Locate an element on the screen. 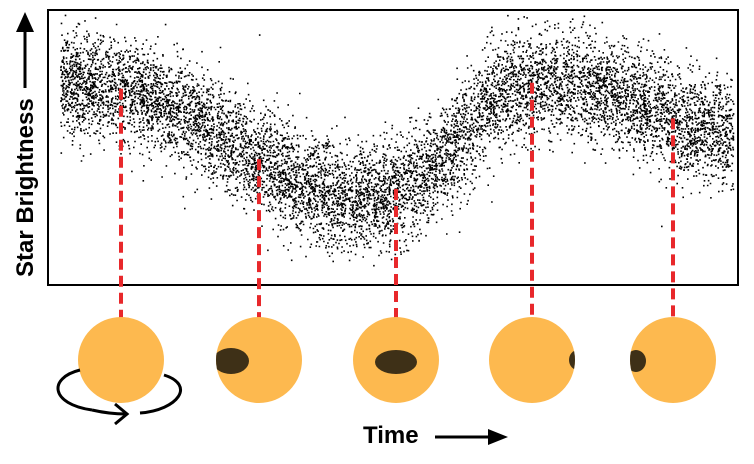 Image resolution: width=754 pixels, height=464 pixels. y-axis-label: Star Brightness is located at coordinates (25, 187).